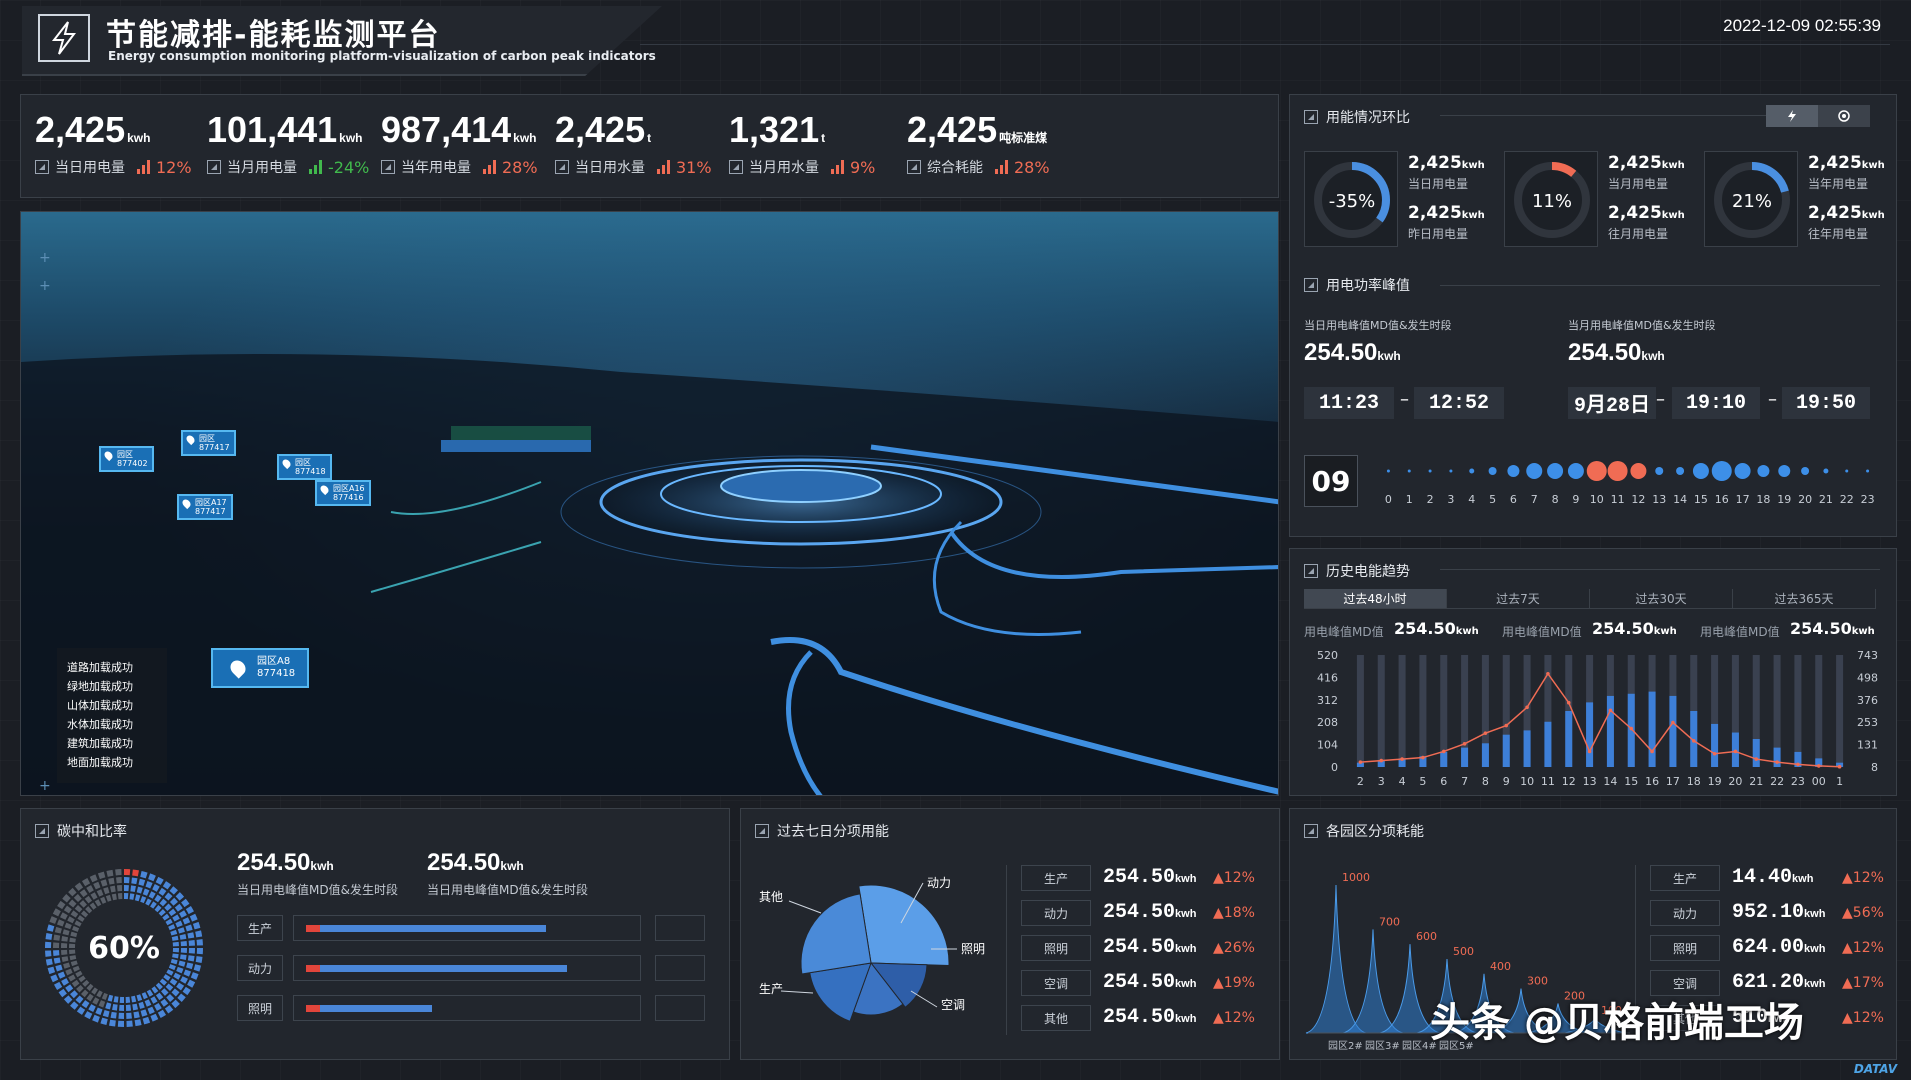 This screenshot has height=1080, width=1911. I want to click on map-tag: 园区 877418, so click(304, 467).